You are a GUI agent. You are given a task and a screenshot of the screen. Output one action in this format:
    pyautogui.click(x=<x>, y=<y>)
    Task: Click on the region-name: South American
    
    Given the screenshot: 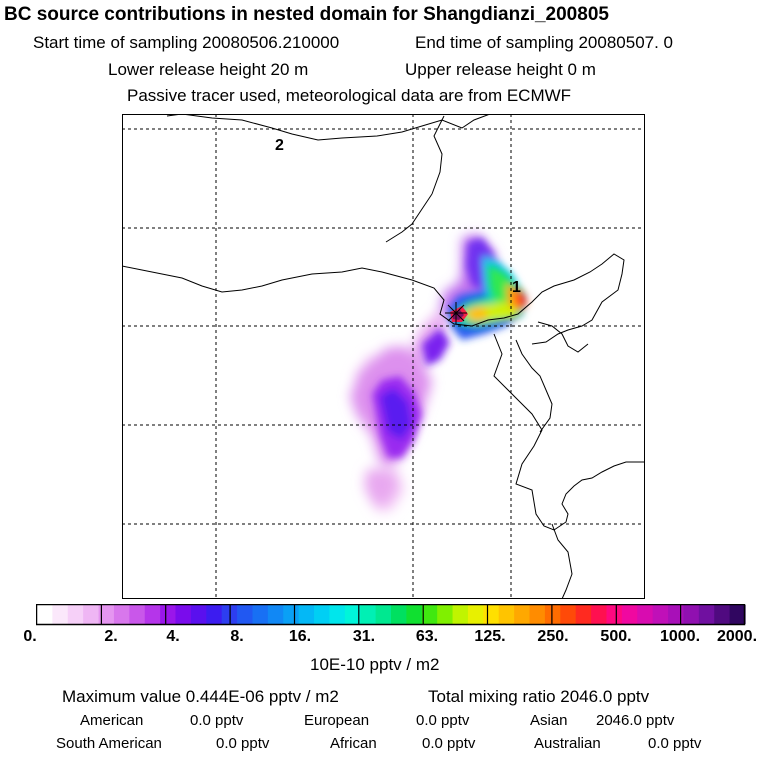 What is the action you would take?
    pyautogui.click(x=109, y=743)
    